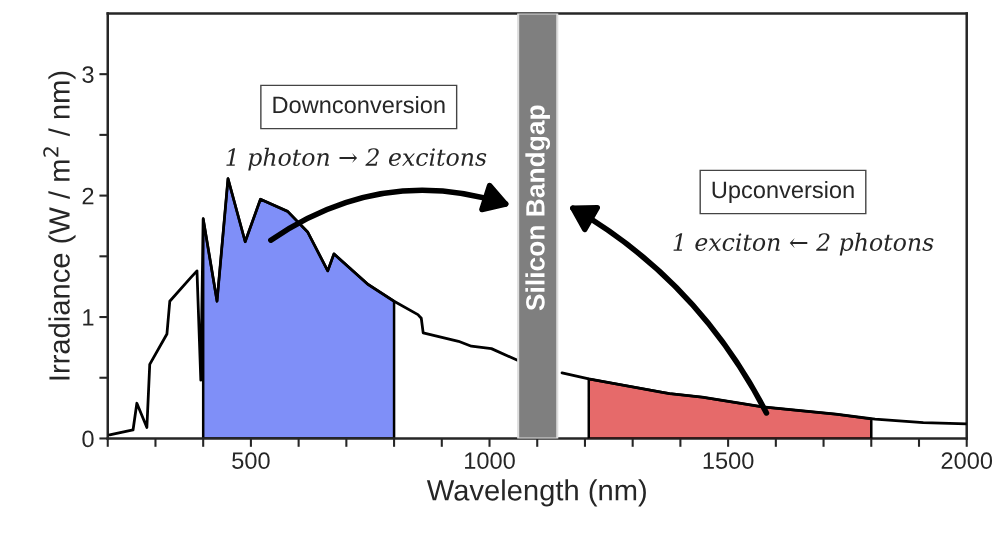  Describe the element at coordinates (538, 208) in the screenshot. I see `band-label: Silicon Bandgap` at that location.